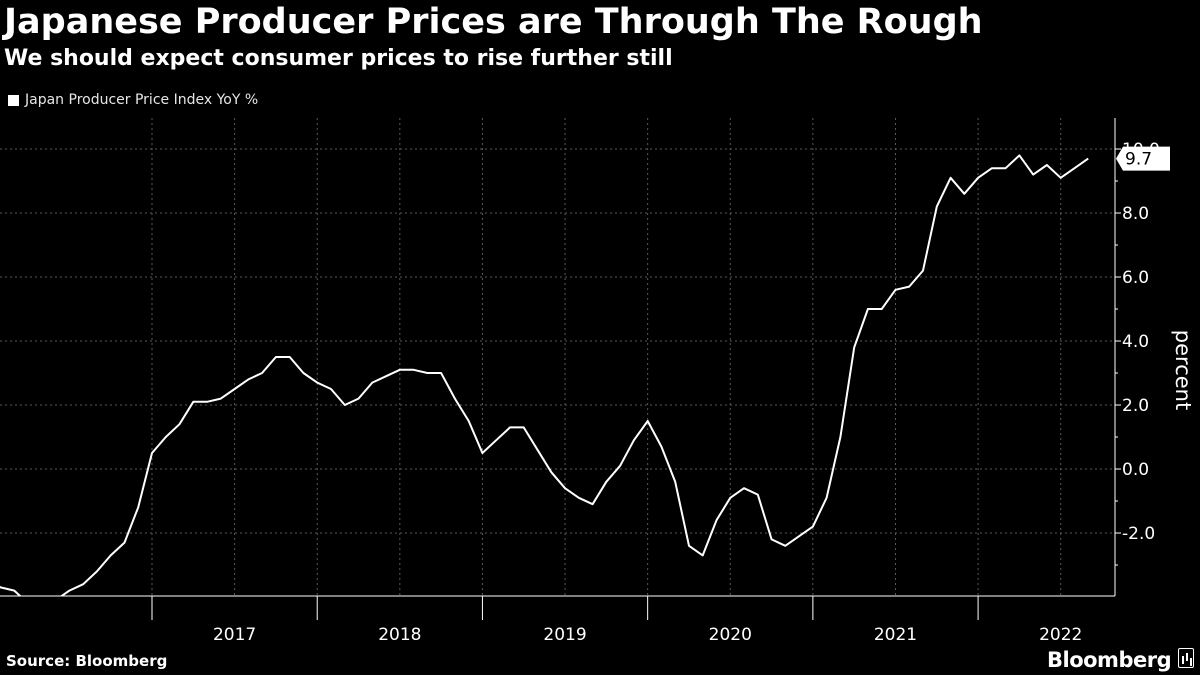 Image resolution: width=1200 pixels, height=675 pixels. Describe the element at coordinates (234, 635) in the screenshot. I see `x-tick-label: 2017` at that location.